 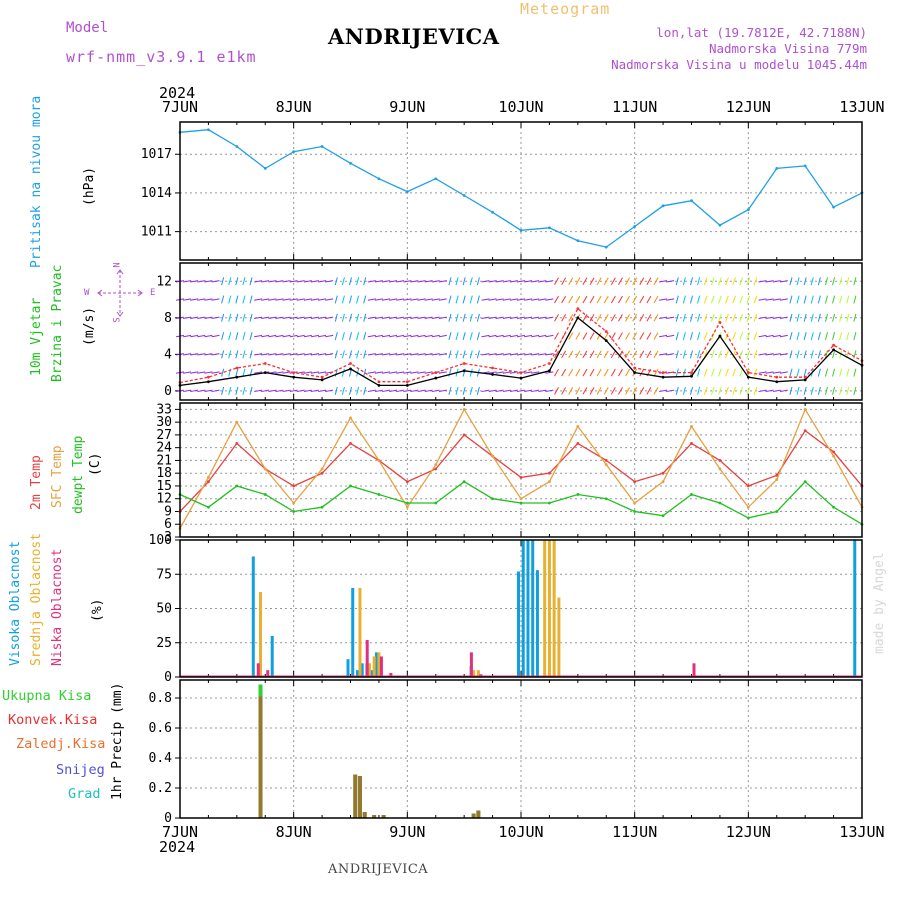 I want to click on y-tick-label: 0, so click(x=168, y=677).